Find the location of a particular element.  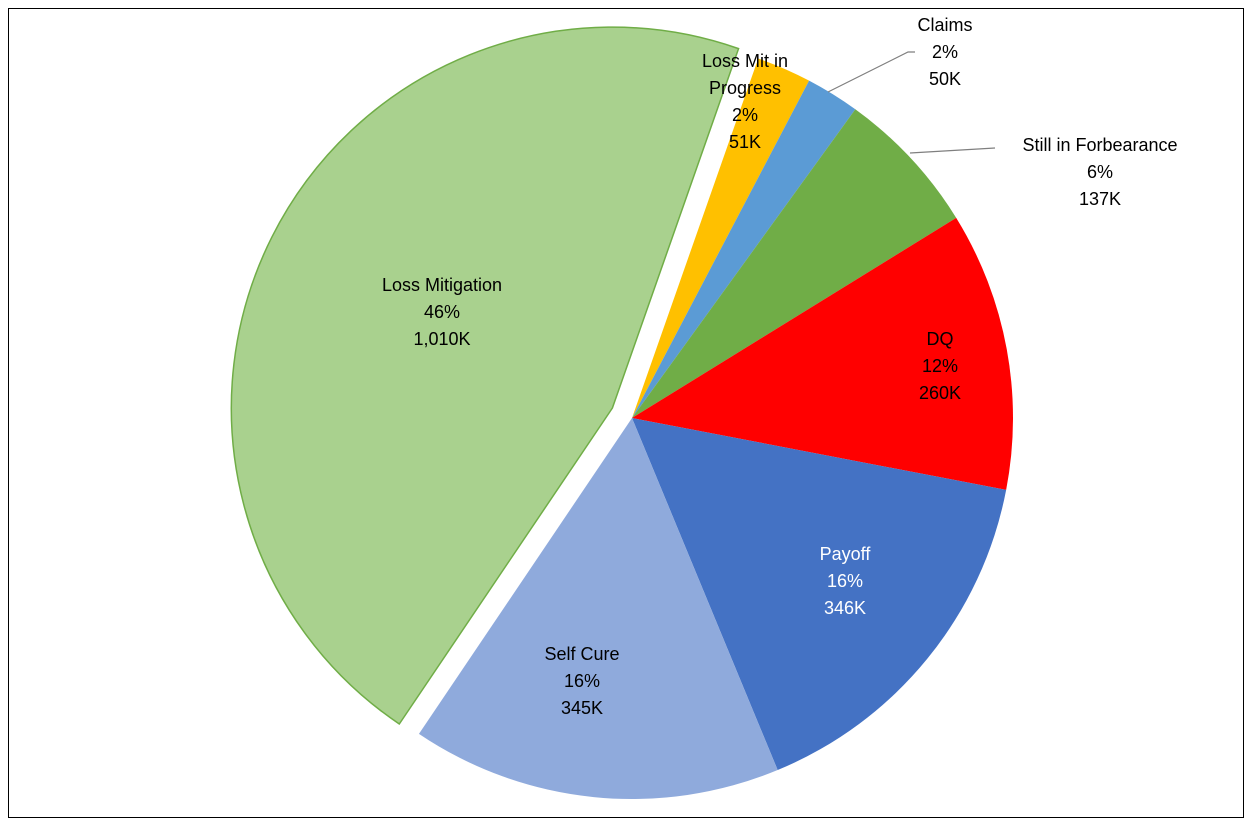

label-name: Still in Forbearance is located at coordinates (1100, 145).